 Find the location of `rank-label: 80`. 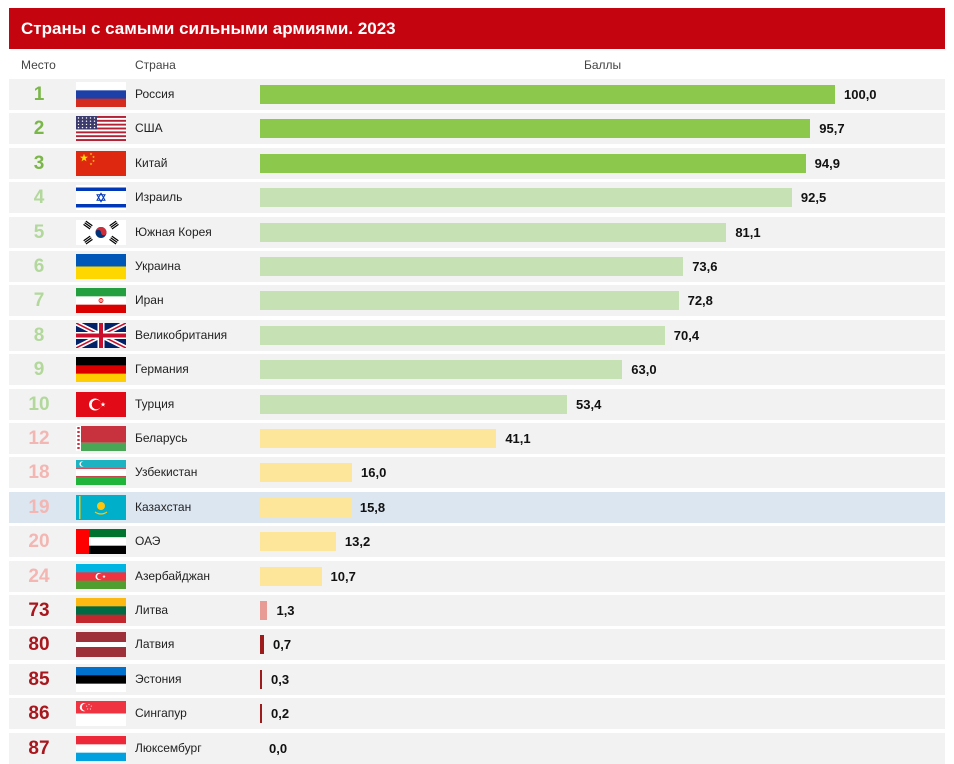

rank-label: 80 is located at coordinates (39, 645).